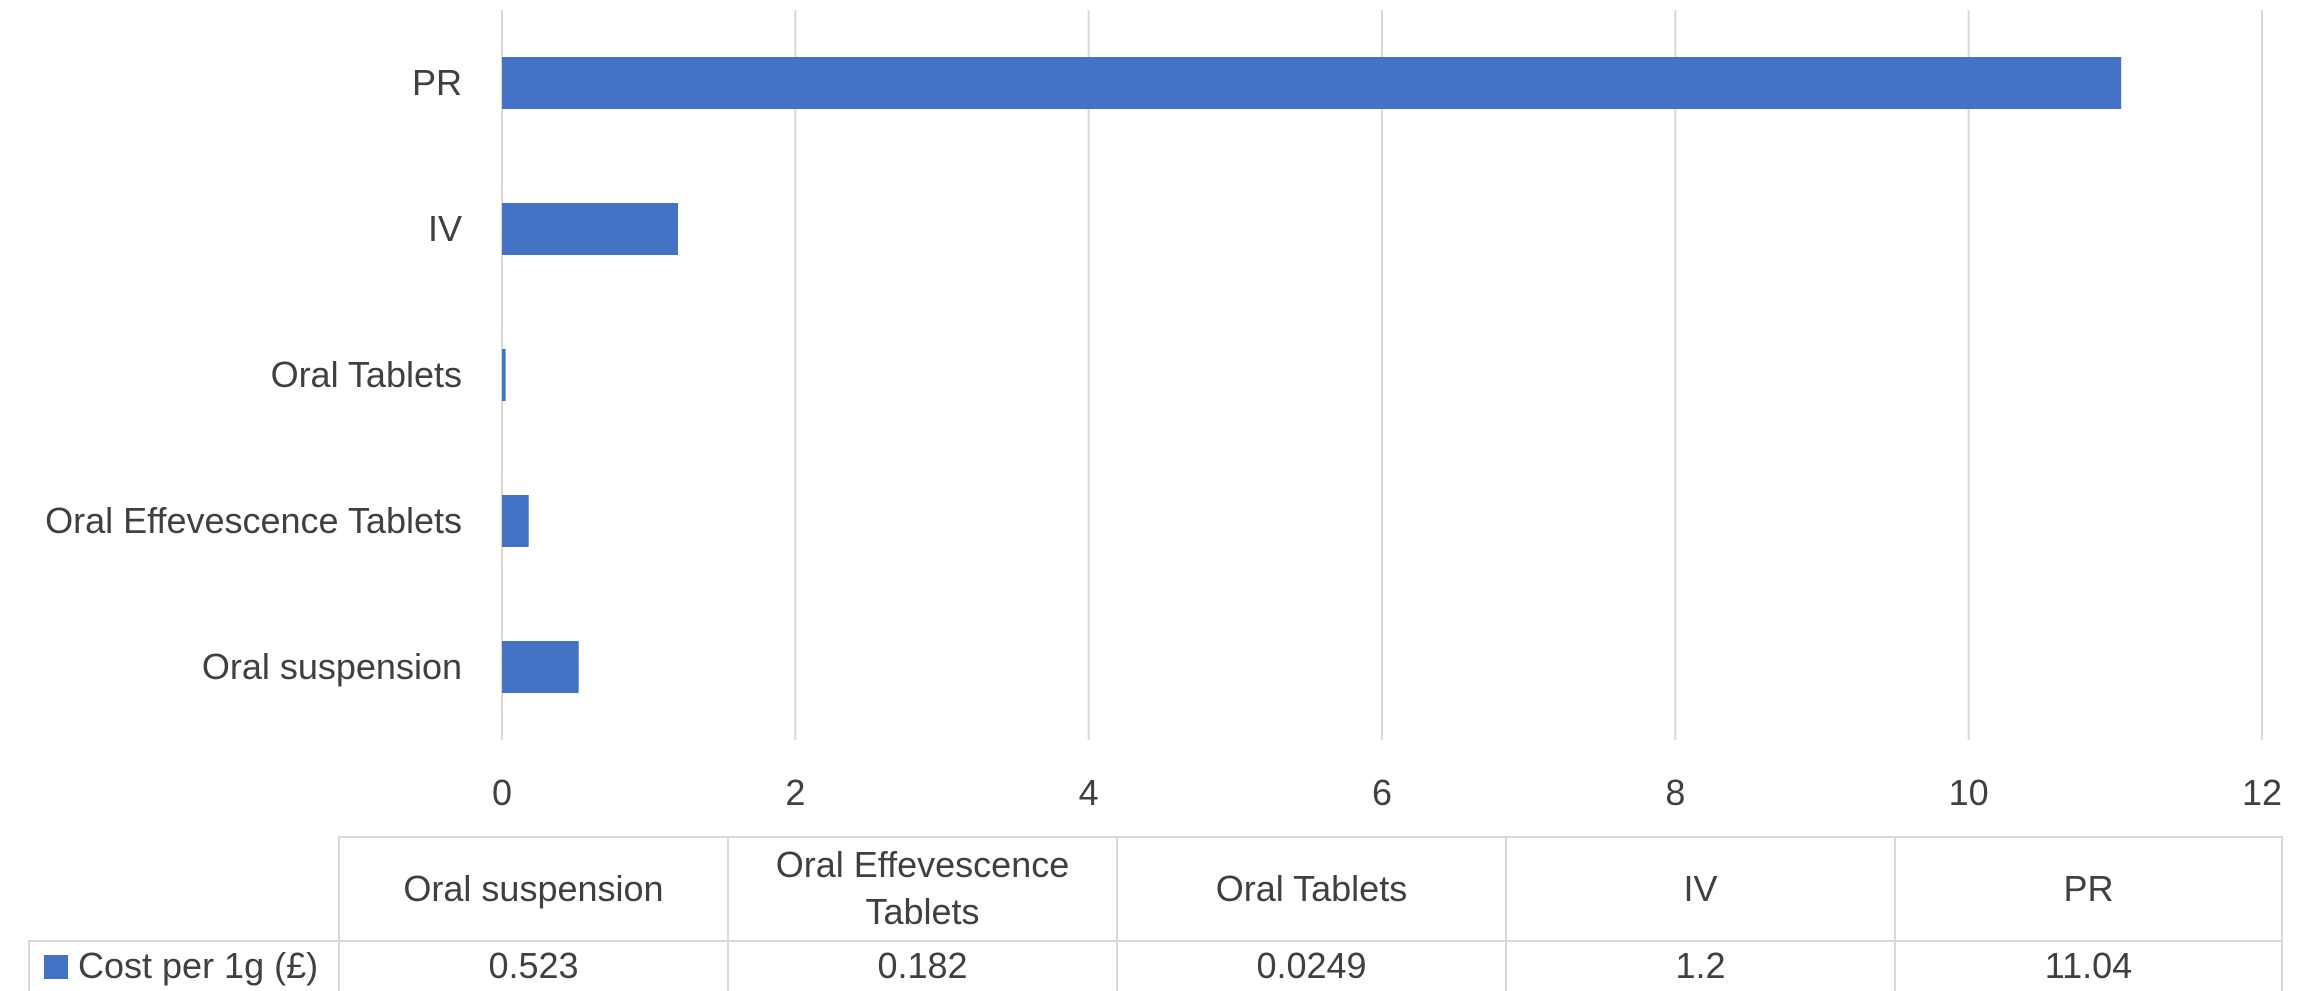  What do you see at coordinates (445, 228) in the screenshot?
I see `category-label: IV` at bounding box center [445, 228].